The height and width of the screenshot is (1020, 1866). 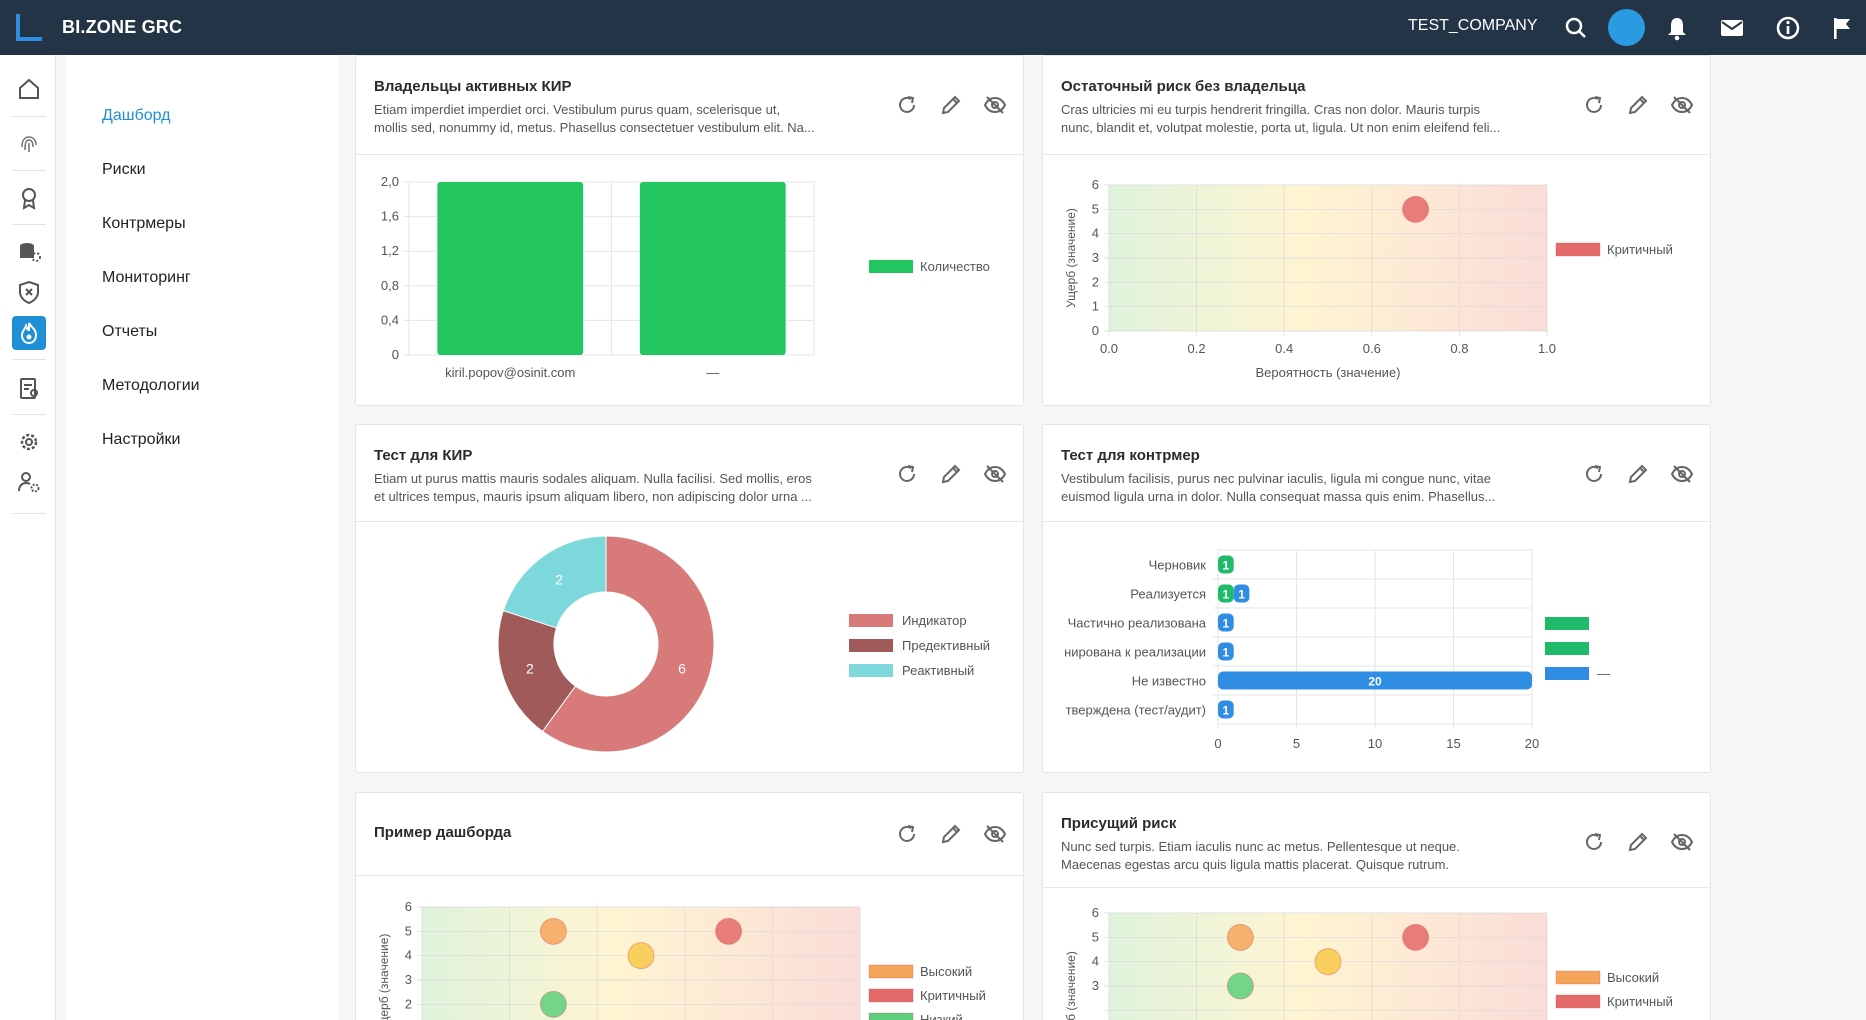 I want to click on nav-item-reports: Отчеты, so click(x=130, y=331).